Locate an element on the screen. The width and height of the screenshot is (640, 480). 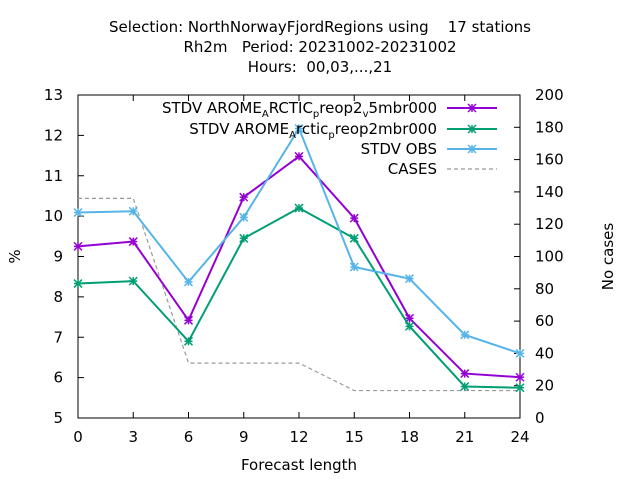
y-axis-label: % is located at coordinates (15, 256).